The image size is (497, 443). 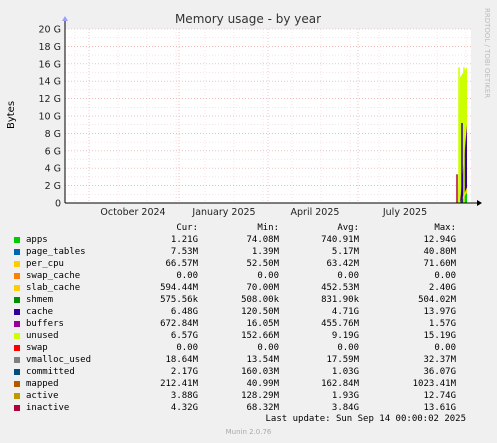 What do you see at coordinates (42, 396) in the screenshot?
I see `legend-name: active` at bounding box center [42, 396].